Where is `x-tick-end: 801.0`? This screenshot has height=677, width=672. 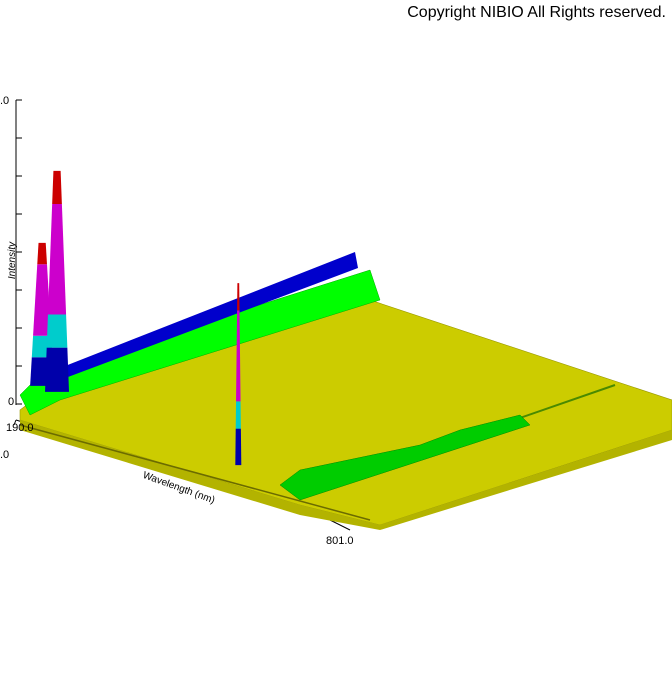
x-tick-end: 801.0 is located at coordinates (340, 541).